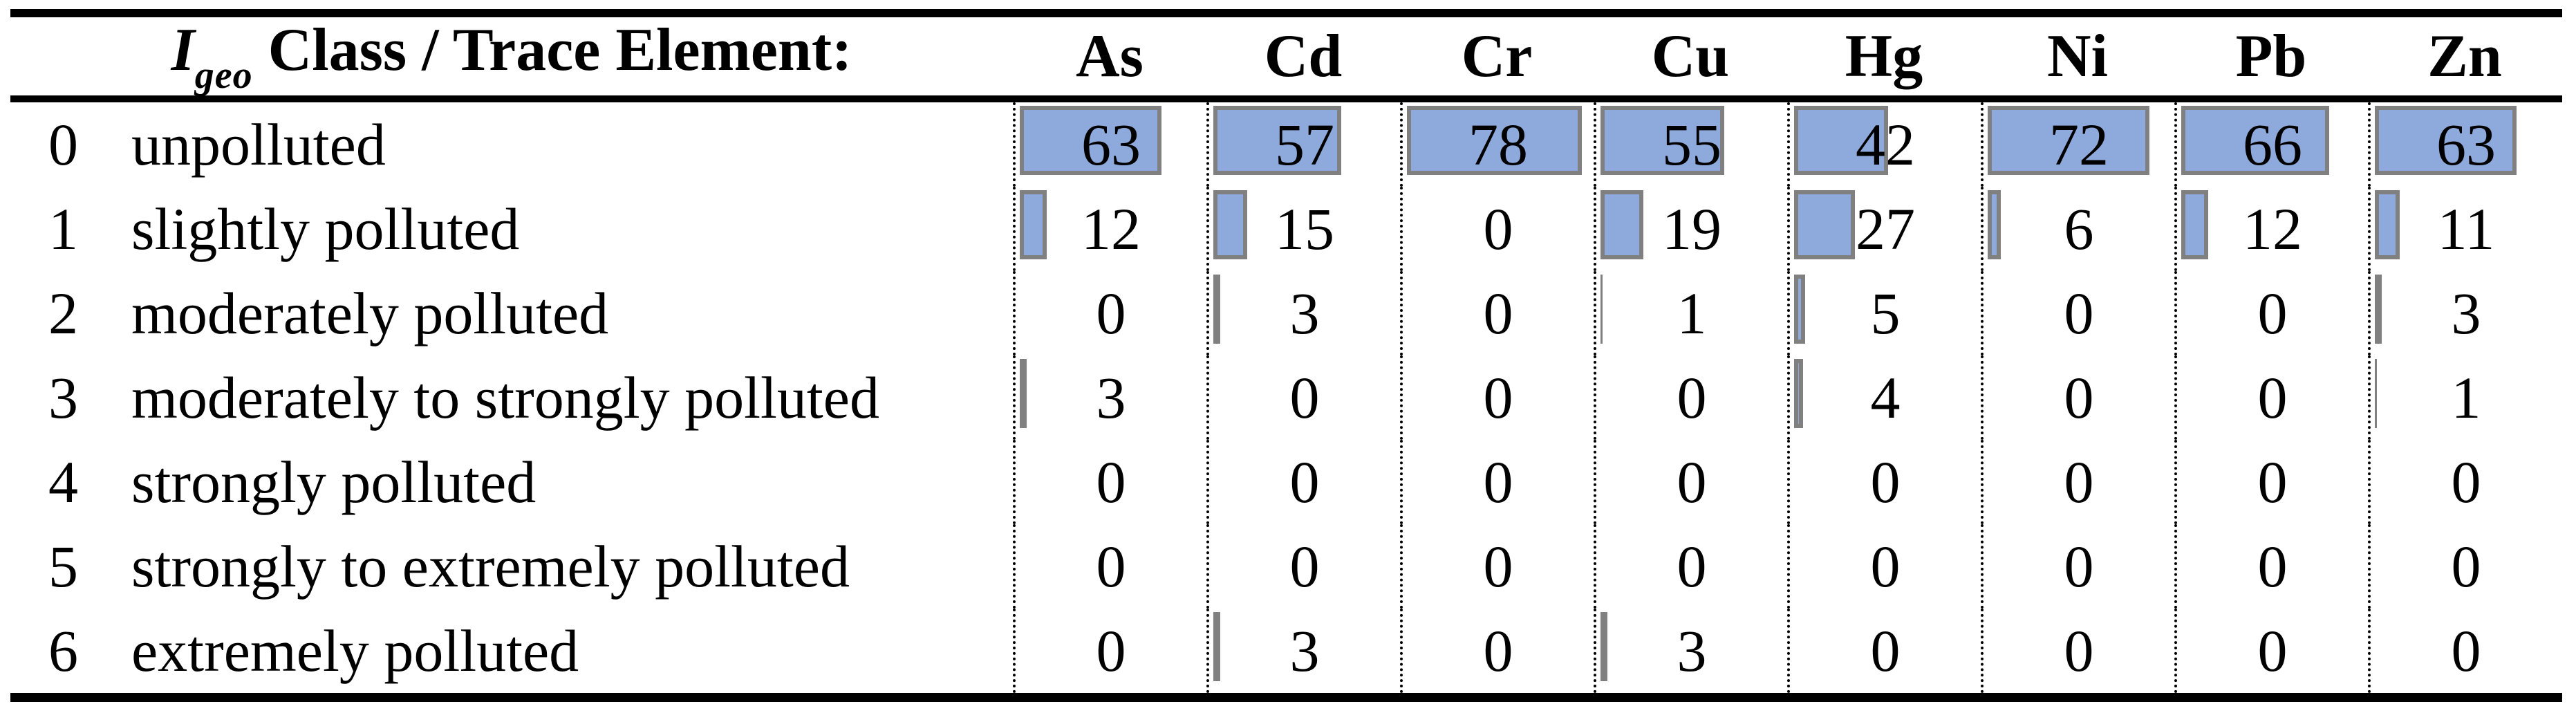  I want to click on value-cell: 63, so click(1109, 144).